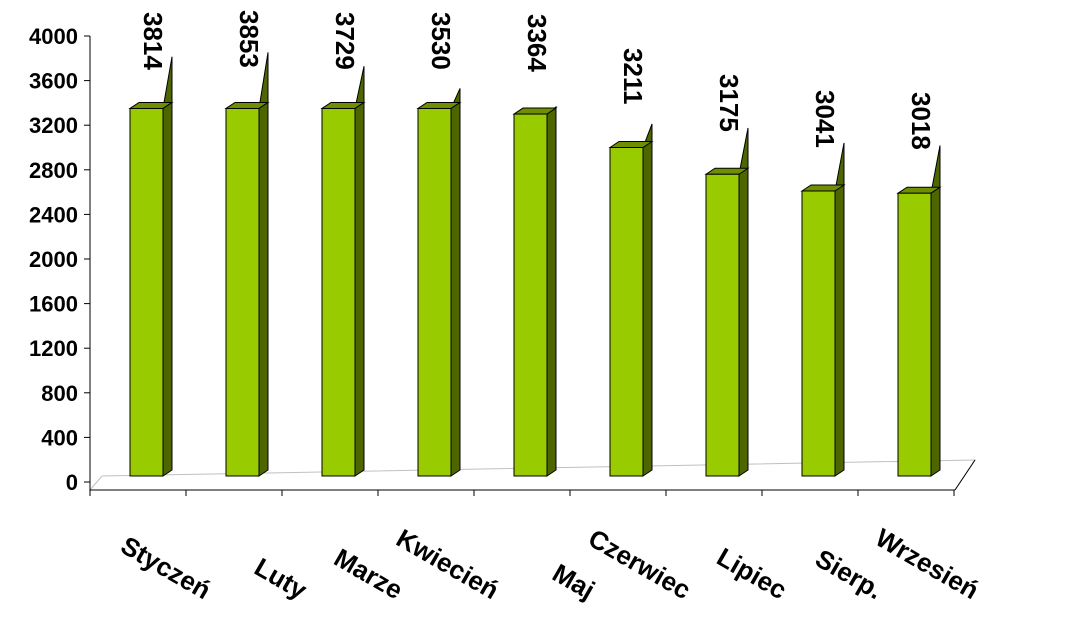 The height and width of the screenshot is (640, 1074). What do you see at coordinates (441, 41) in the screenshot?
I see `data-label: 3530` at bounding box center [441, 41].